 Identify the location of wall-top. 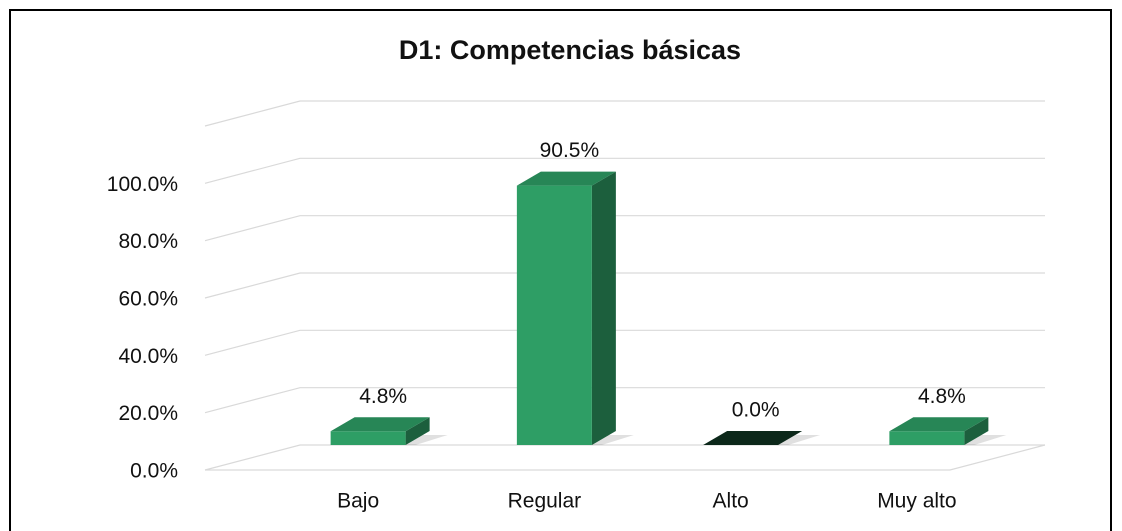
(624, 113).